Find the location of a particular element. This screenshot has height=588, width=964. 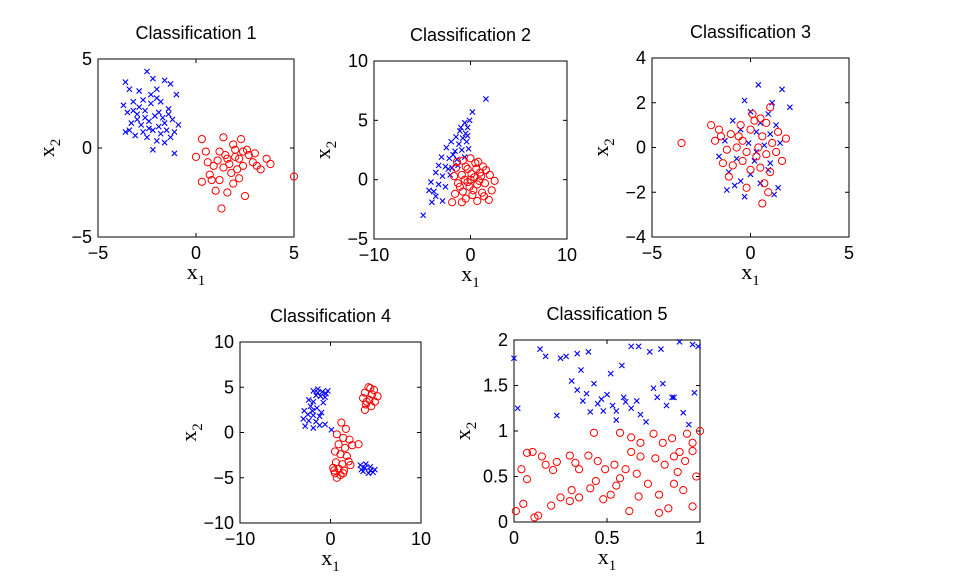

y-tick-label: 1.5 is located at coordinates (495, 386).